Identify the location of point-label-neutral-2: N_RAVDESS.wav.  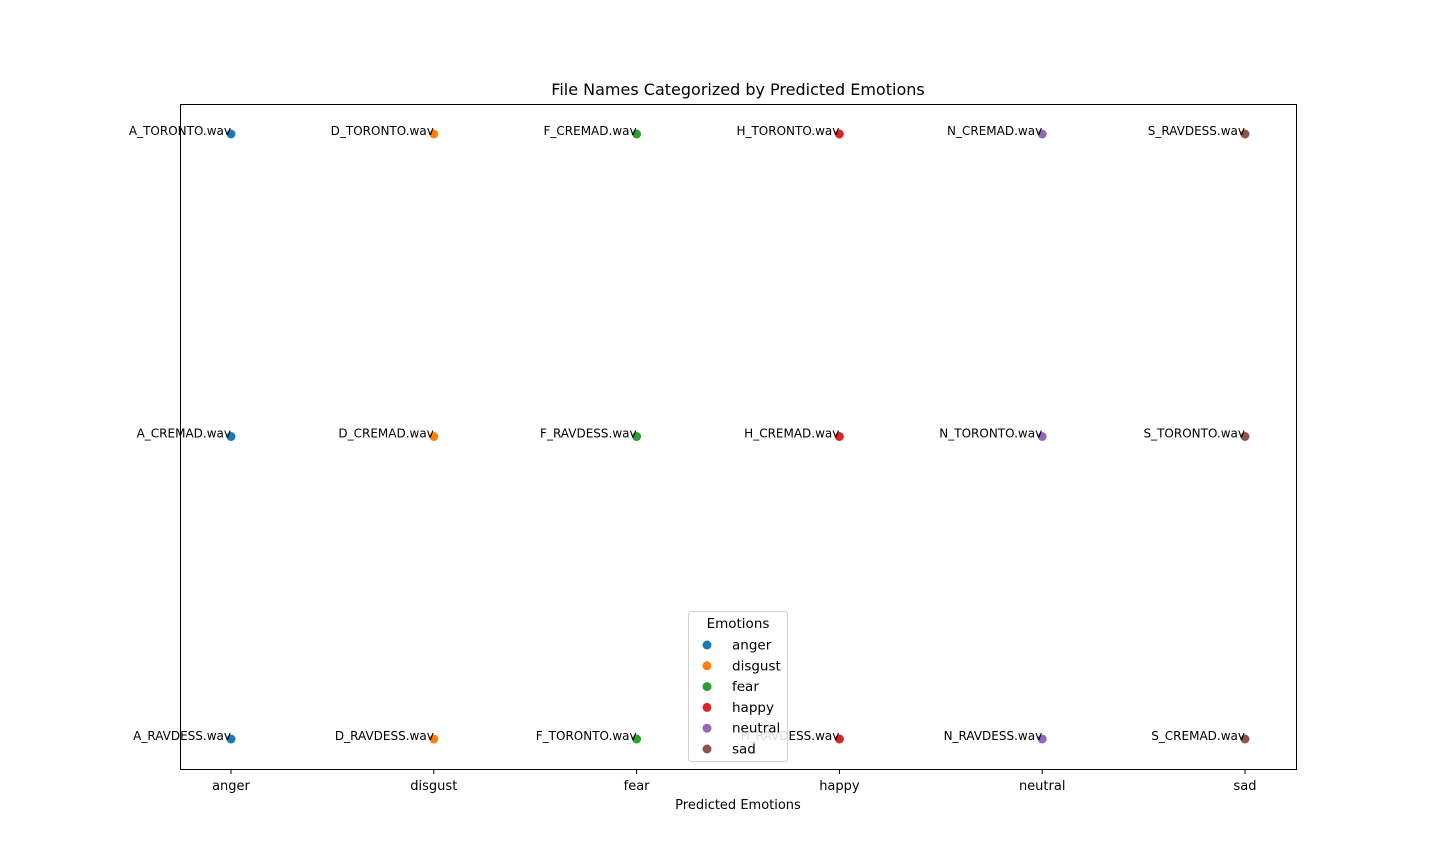
(993, 736).